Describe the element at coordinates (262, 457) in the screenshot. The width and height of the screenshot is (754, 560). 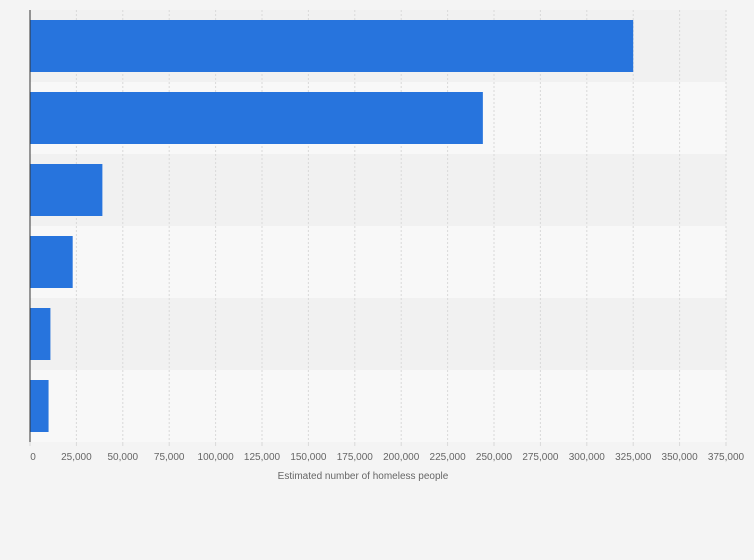
I see `x-tick-label: 125,000` at that location.